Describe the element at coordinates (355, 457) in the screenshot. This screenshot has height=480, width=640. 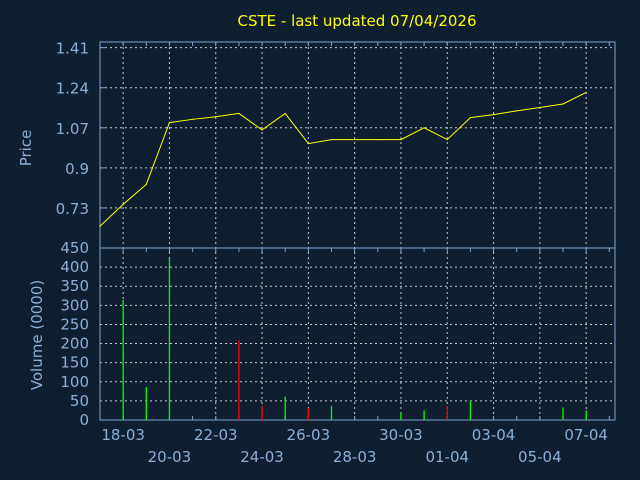
I see `x-tick-label: 28-03` at that location.